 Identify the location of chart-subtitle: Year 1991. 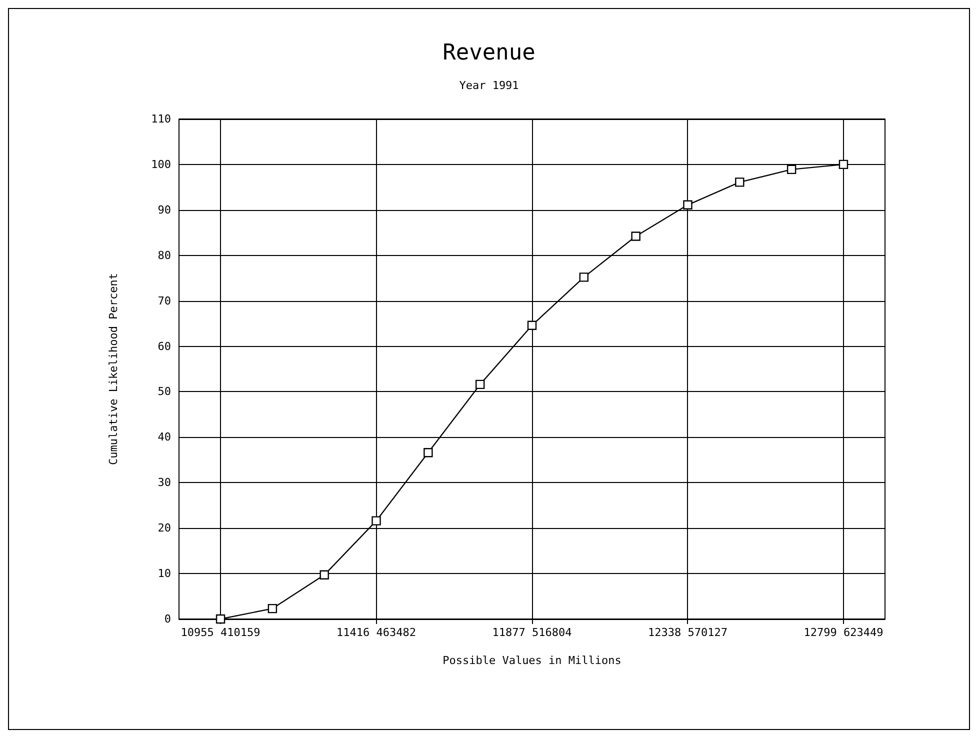
(489, 85).